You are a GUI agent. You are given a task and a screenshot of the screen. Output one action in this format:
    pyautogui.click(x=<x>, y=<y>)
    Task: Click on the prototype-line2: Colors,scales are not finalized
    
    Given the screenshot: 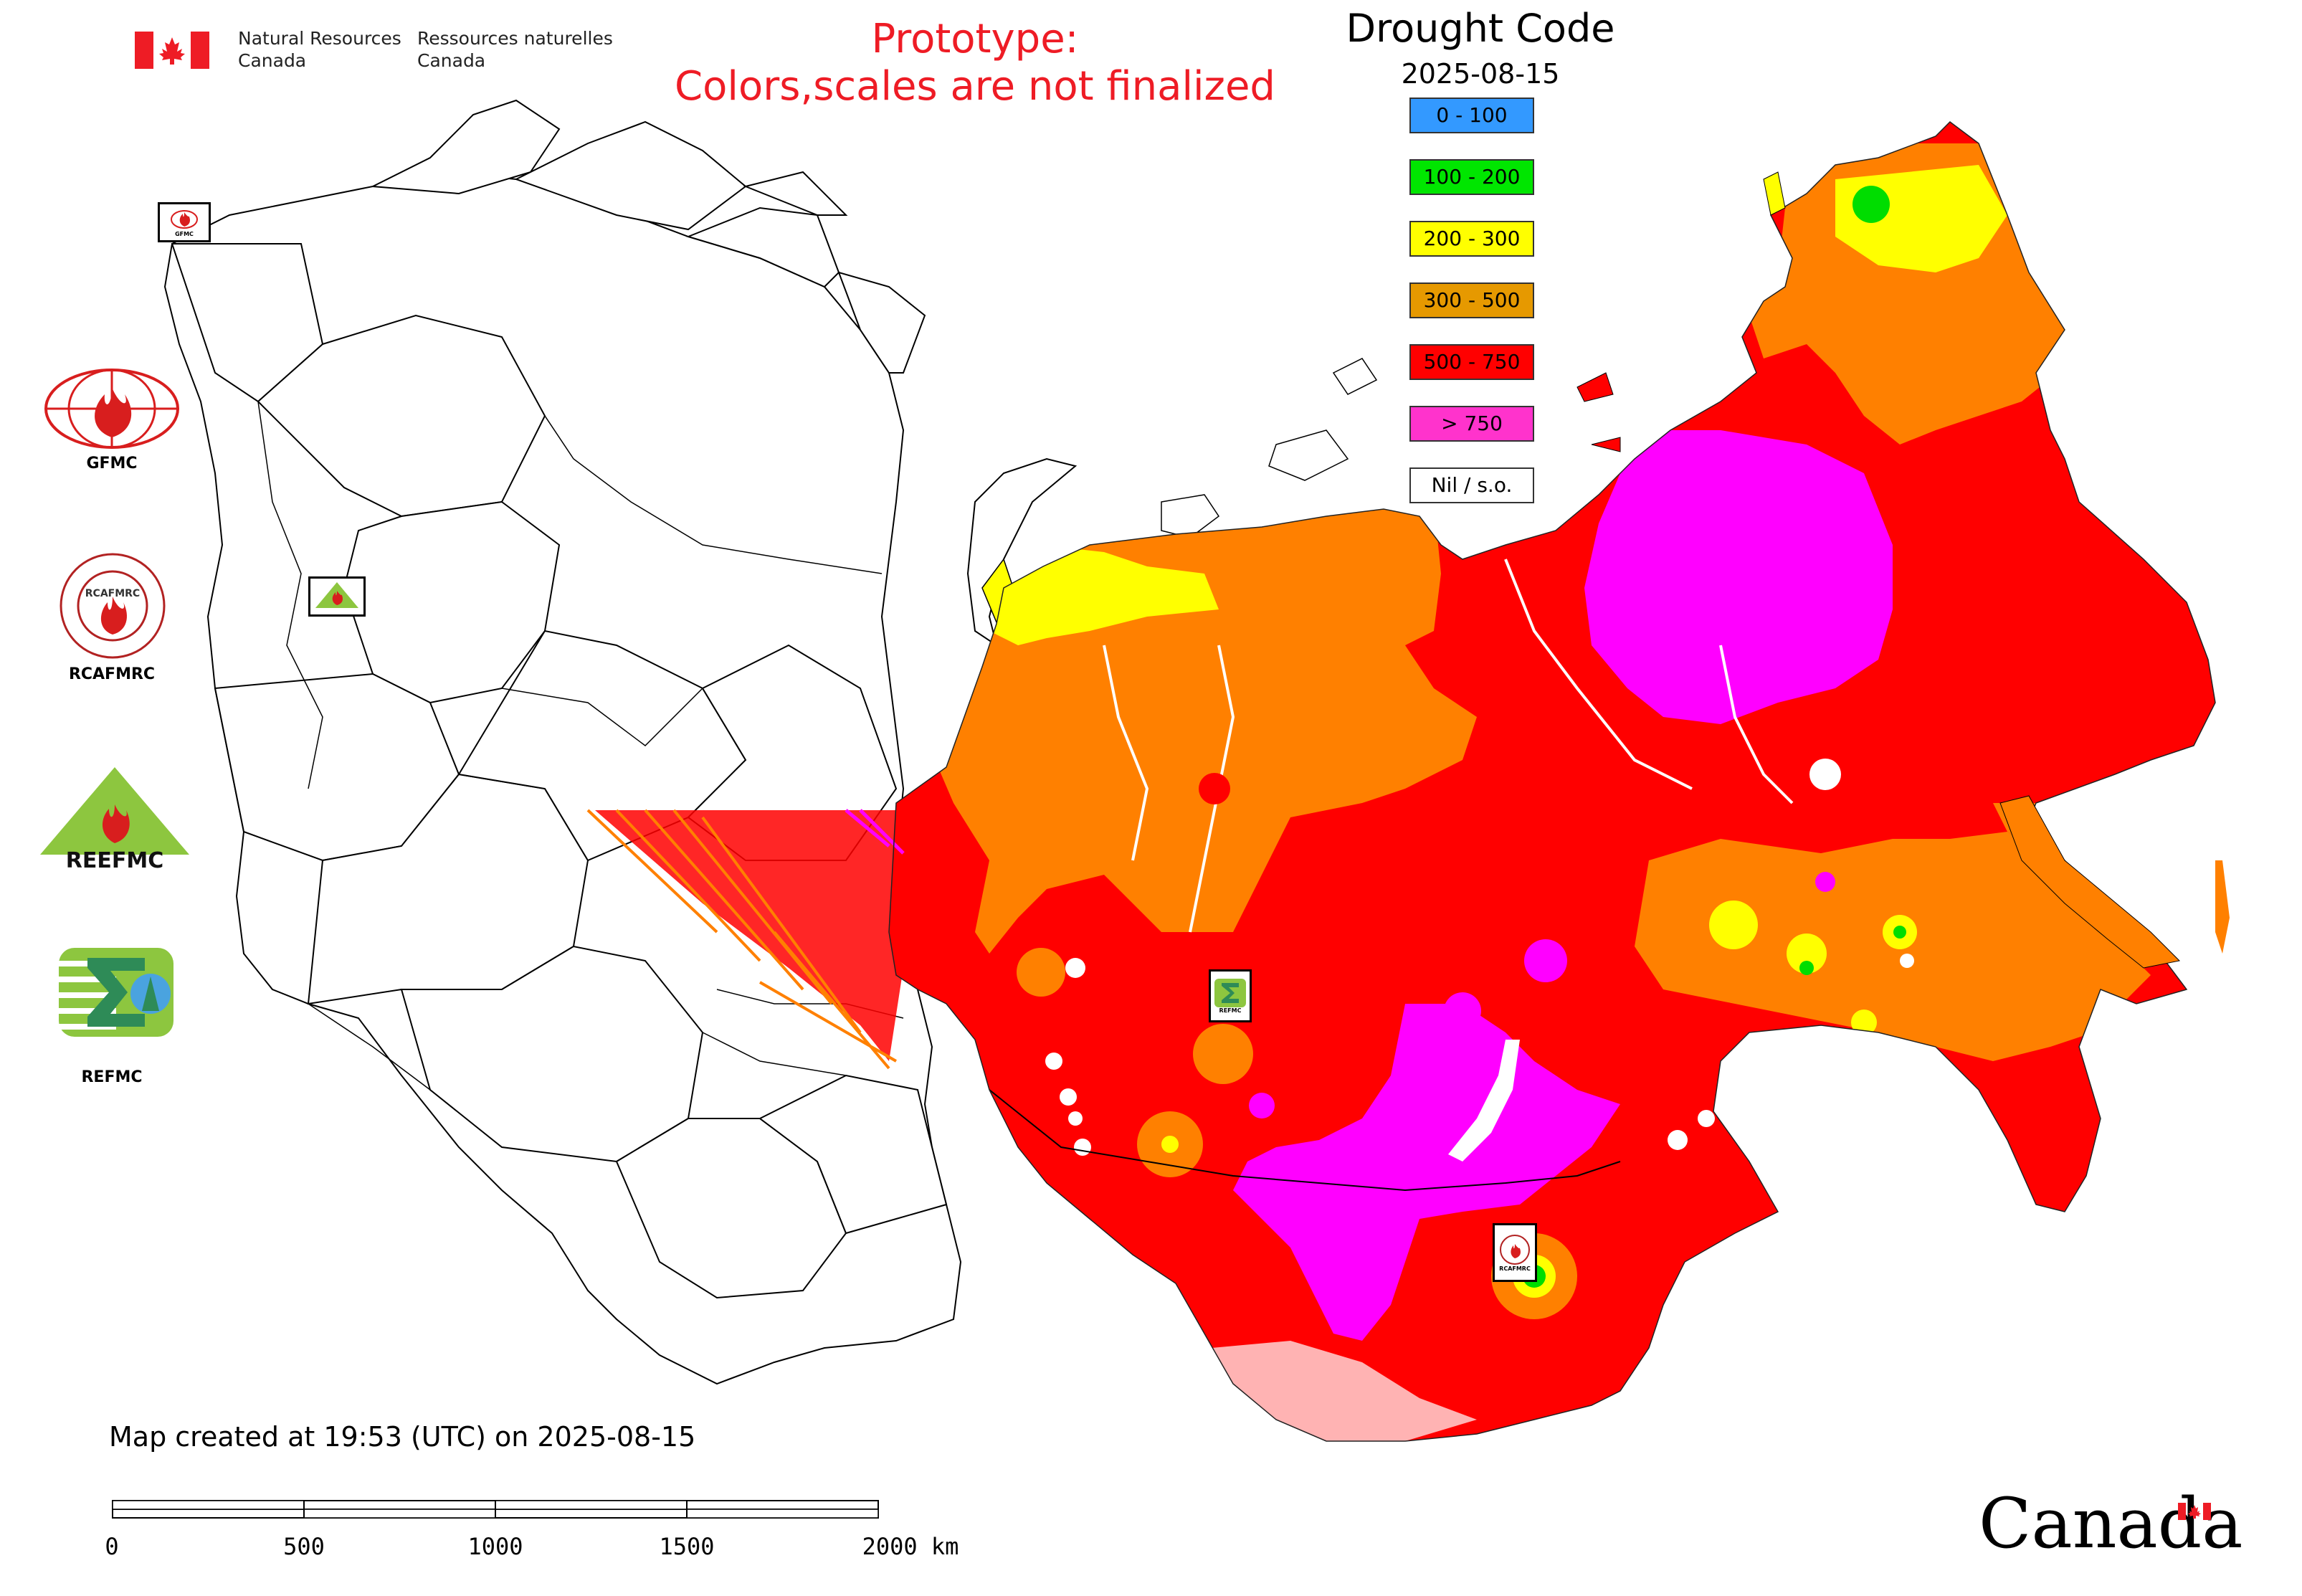 What is the action you would take?
    pyautogui.click(x=975, y=86)
    